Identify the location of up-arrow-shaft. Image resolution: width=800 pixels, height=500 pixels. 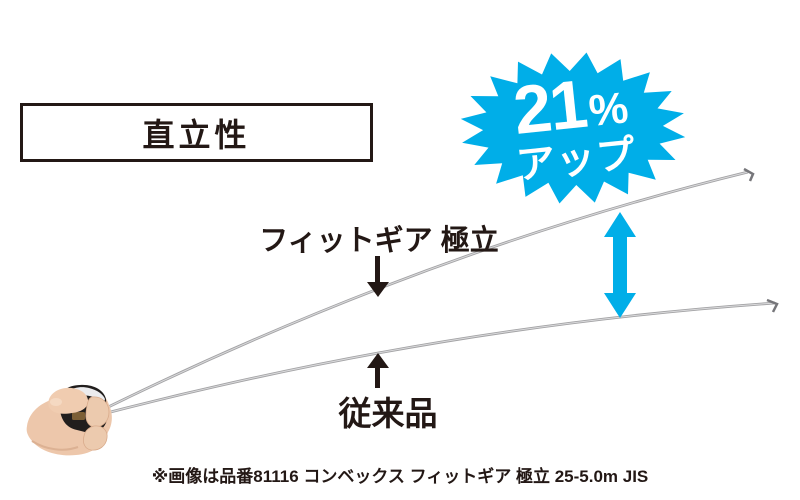
(377, 377).